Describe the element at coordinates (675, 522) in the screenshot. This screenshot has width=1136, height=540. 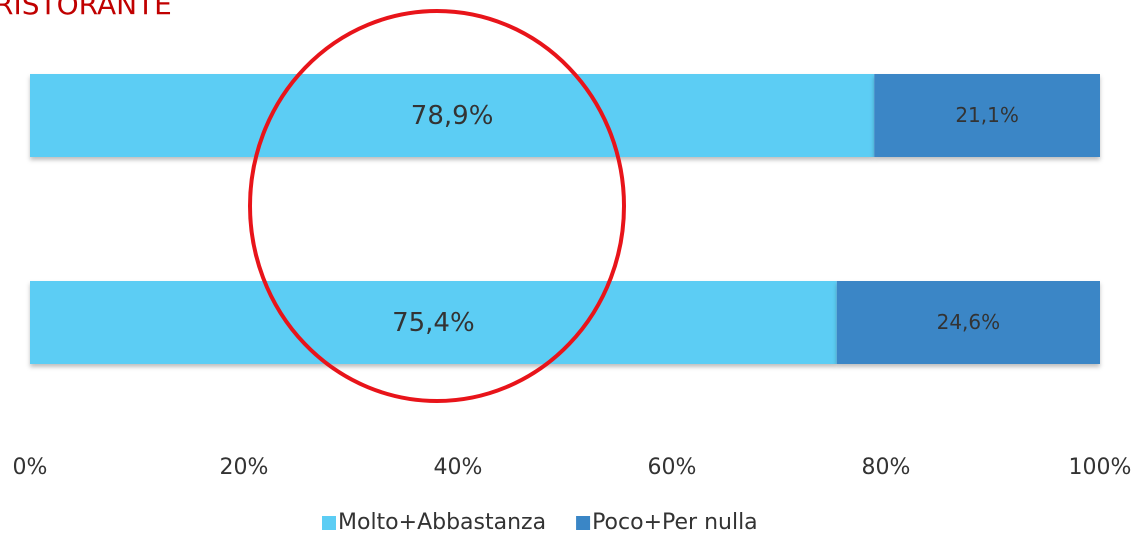
I see `legend-label: Poco+Per nulla` at that location.